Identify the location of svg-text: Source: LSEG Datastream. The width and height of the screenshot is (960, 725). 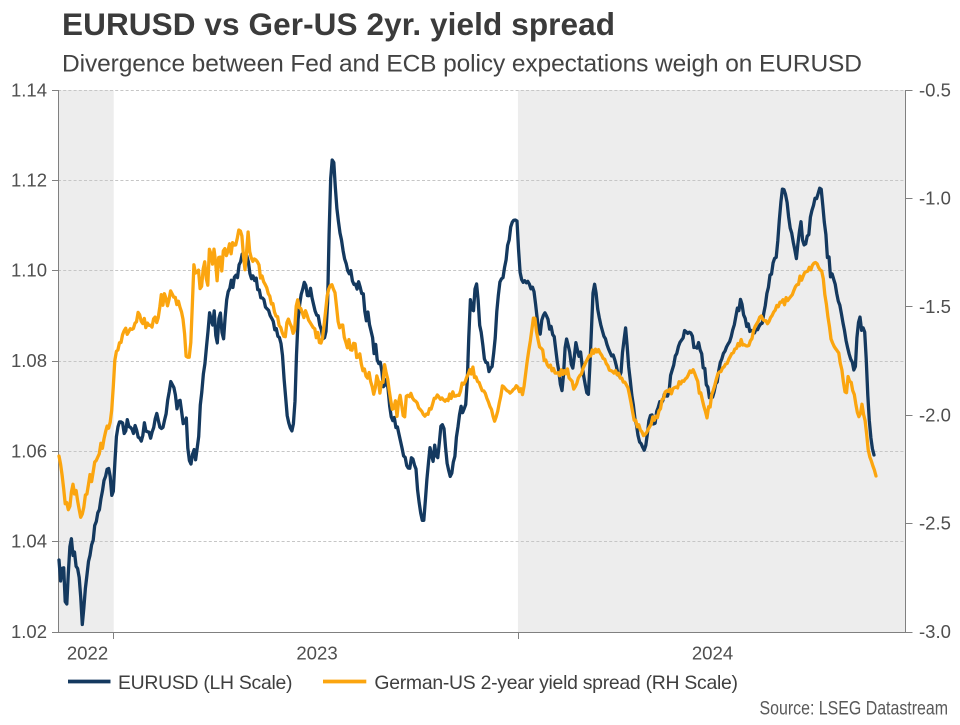
(854, 709).